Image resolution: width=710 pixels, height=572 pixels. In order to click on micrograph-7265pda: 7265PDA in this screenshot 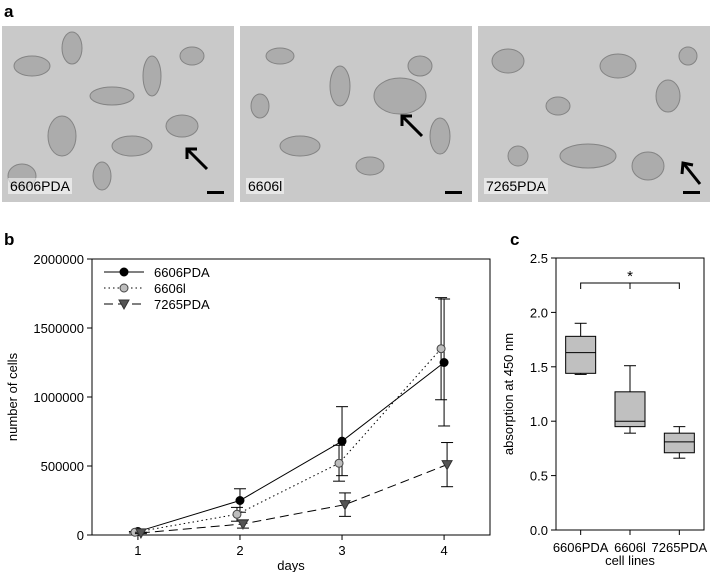, I will do `click(594, 114)`.